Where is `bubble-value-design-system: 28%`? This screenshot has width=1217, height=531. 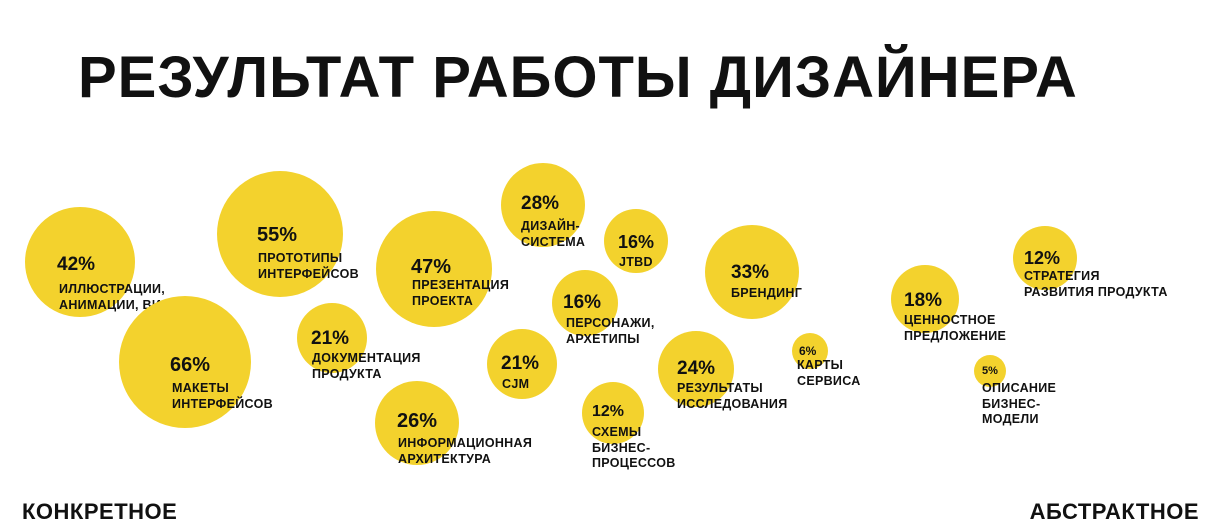
bubble-value-design-system: 28% is located at coordinates (540, 203).